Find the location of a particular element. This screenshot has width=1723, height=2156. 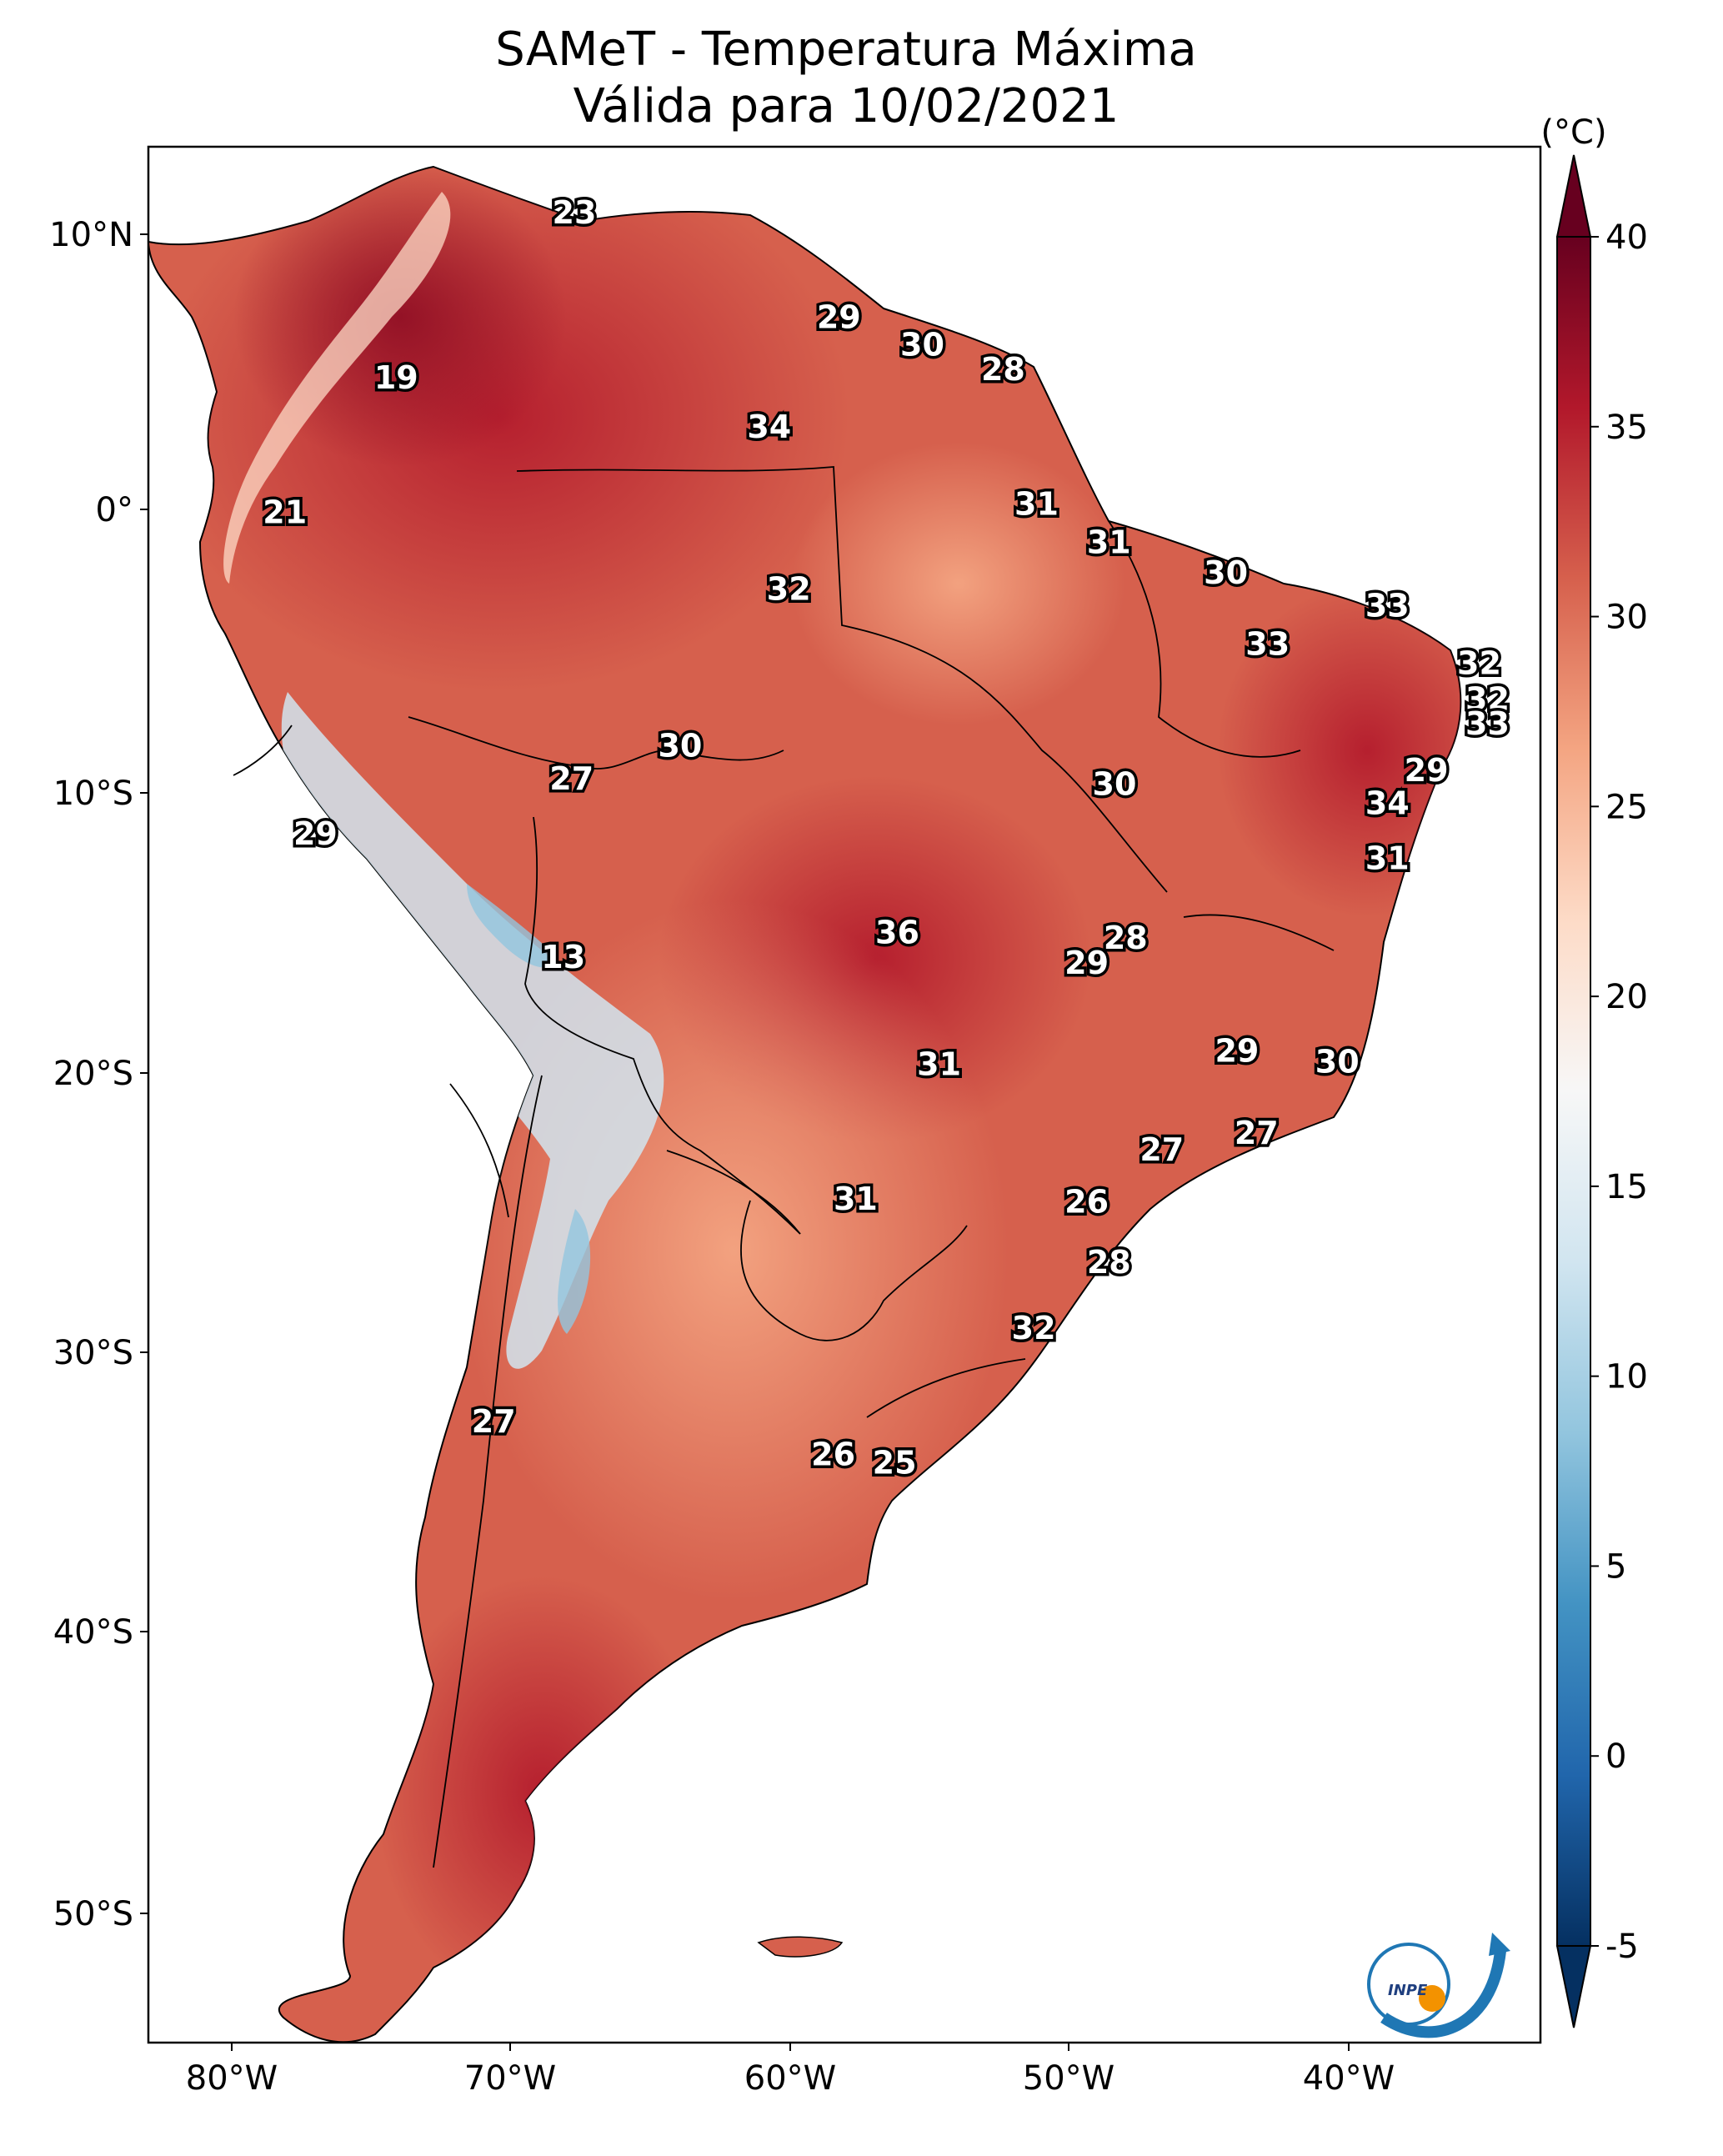

colorbar-body is located at coordinates (1573, 1091).